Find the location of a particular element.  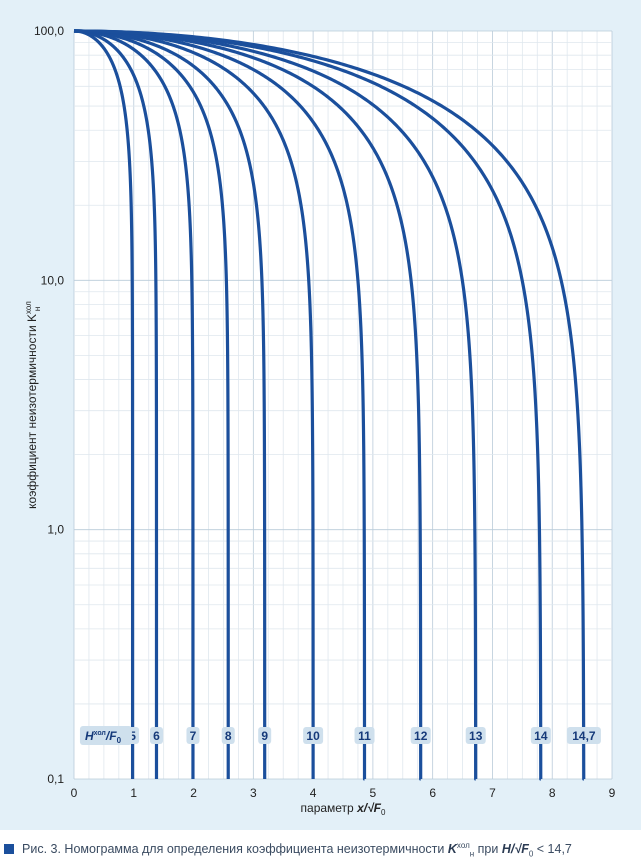

curve-label-12: 12 is located at coordinates (421, 736).